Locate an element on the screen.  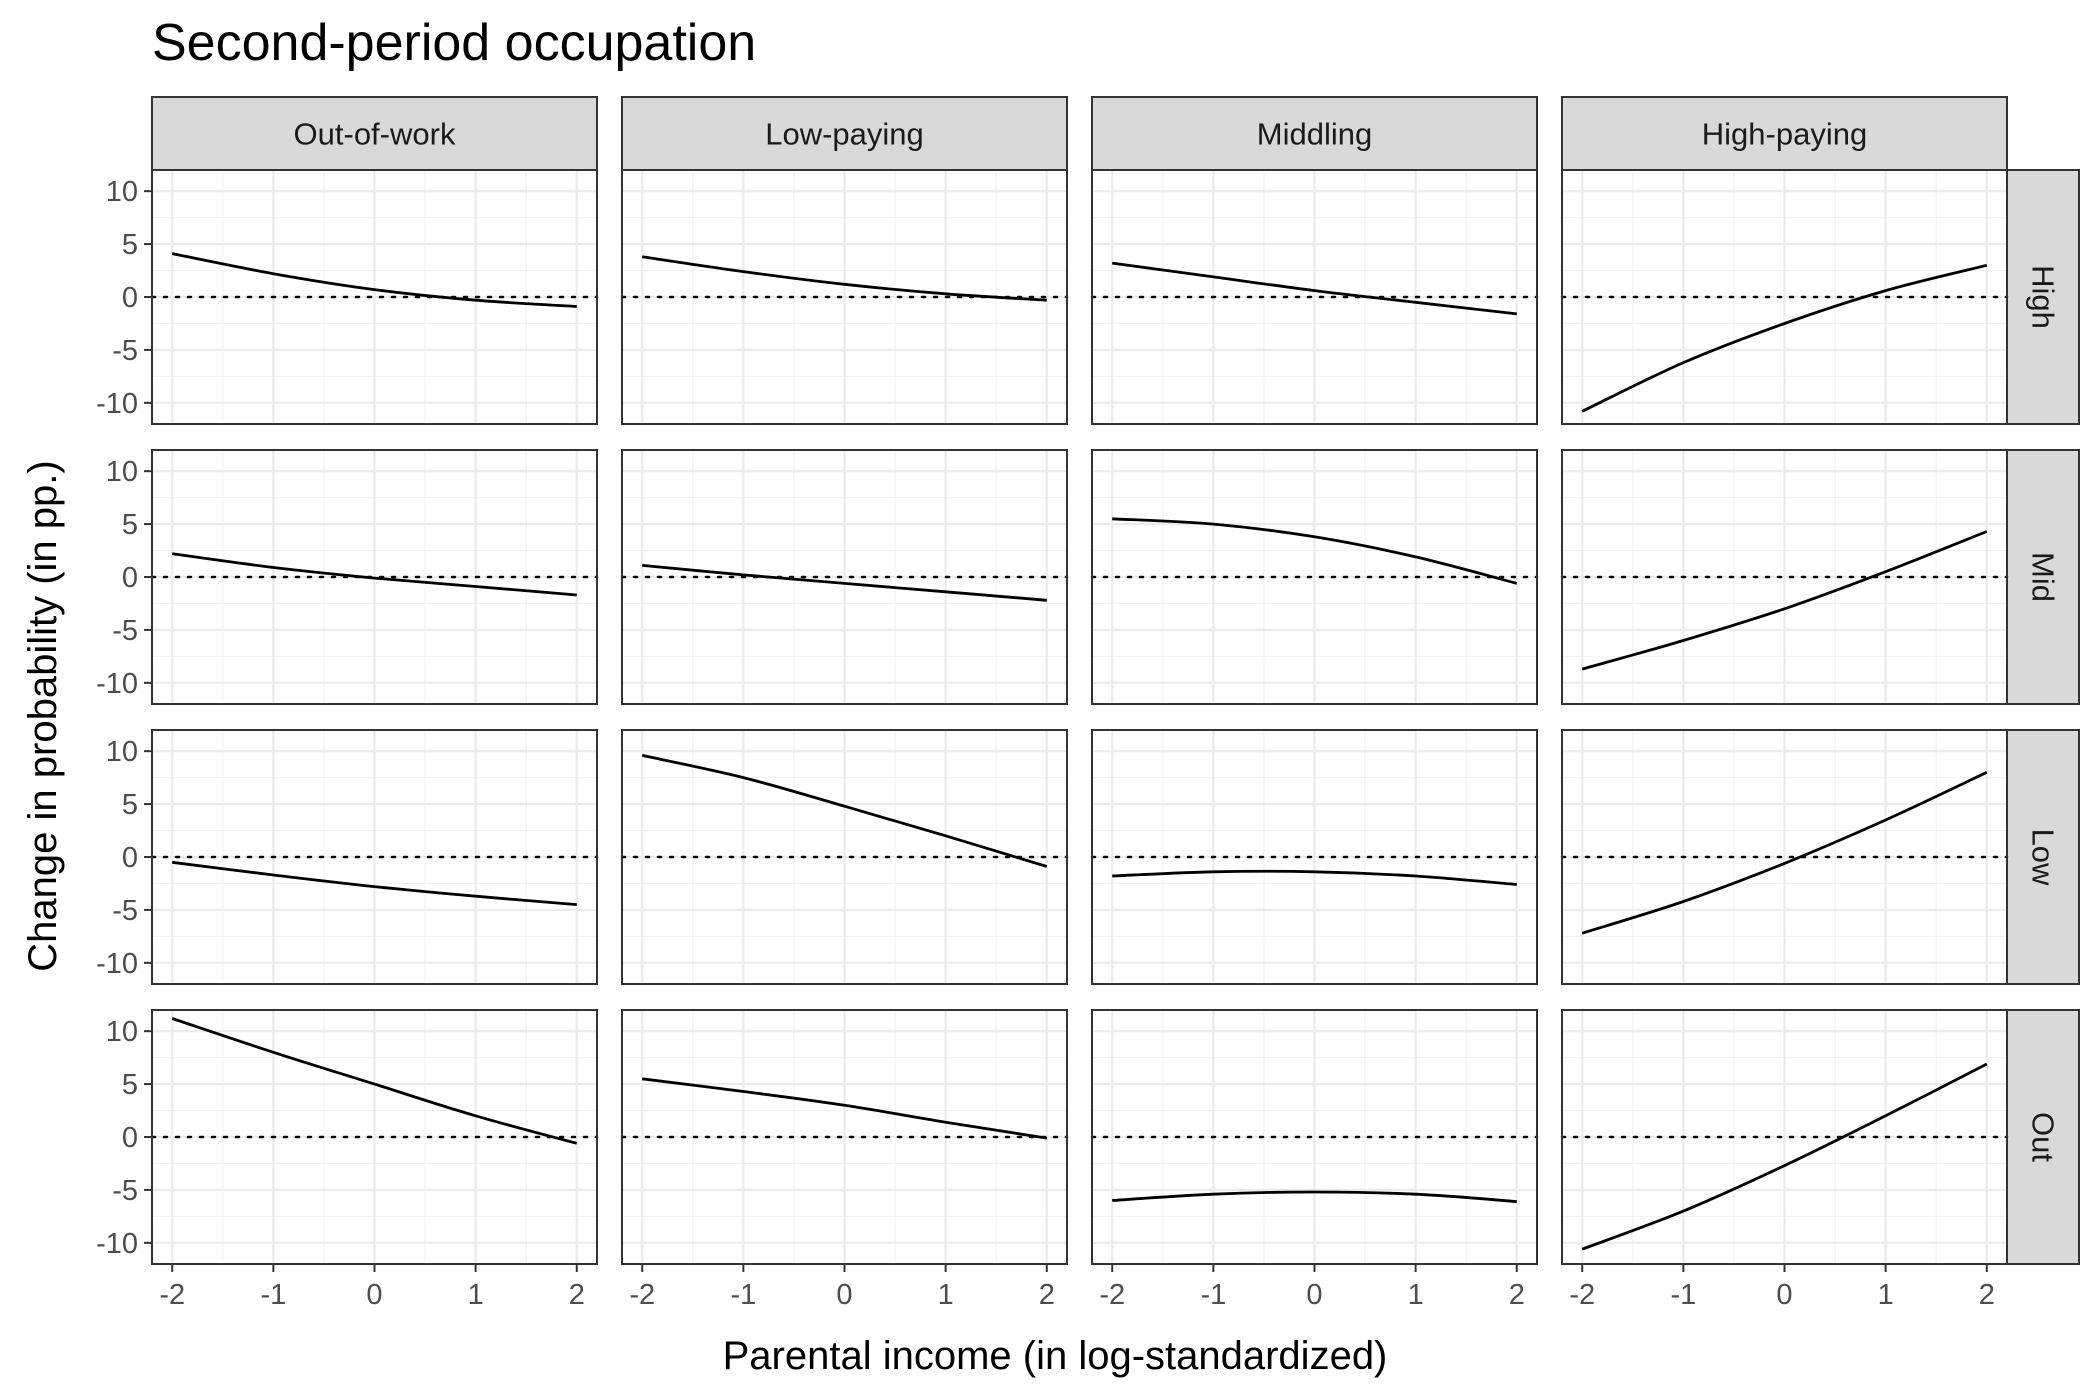
panel-mid-low-paying is located at coordinates (844, 577).